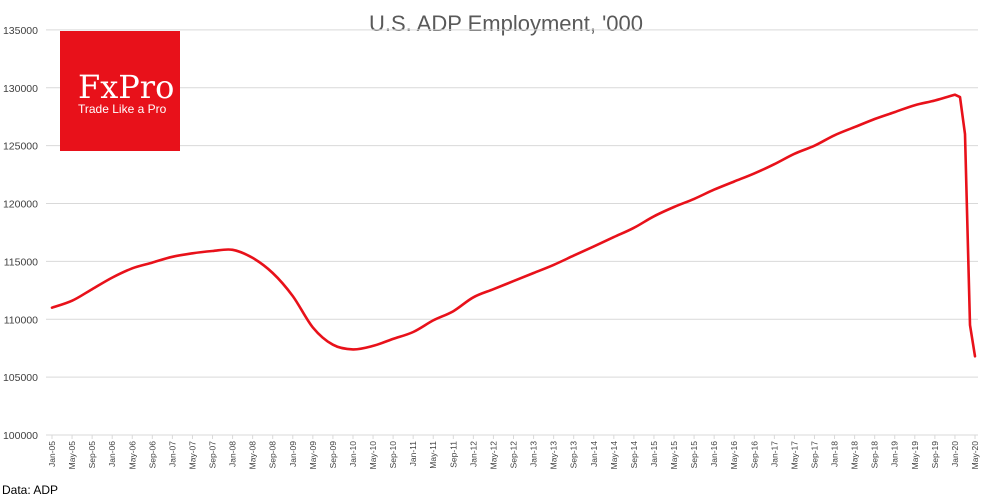  I want to click on x-tick-label: Jan-18, so click(835, 454).